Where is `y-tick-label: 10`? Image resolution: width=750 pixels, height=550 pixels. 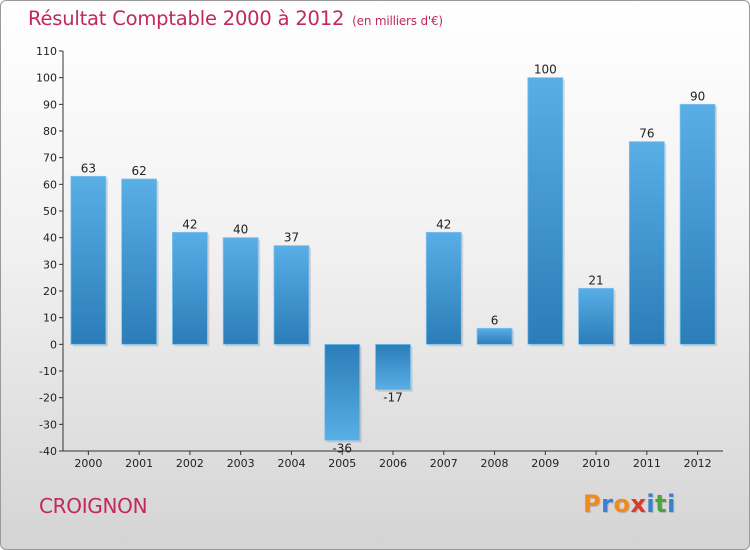 y-tick-label: 10 is located at coordinates (50, 318).